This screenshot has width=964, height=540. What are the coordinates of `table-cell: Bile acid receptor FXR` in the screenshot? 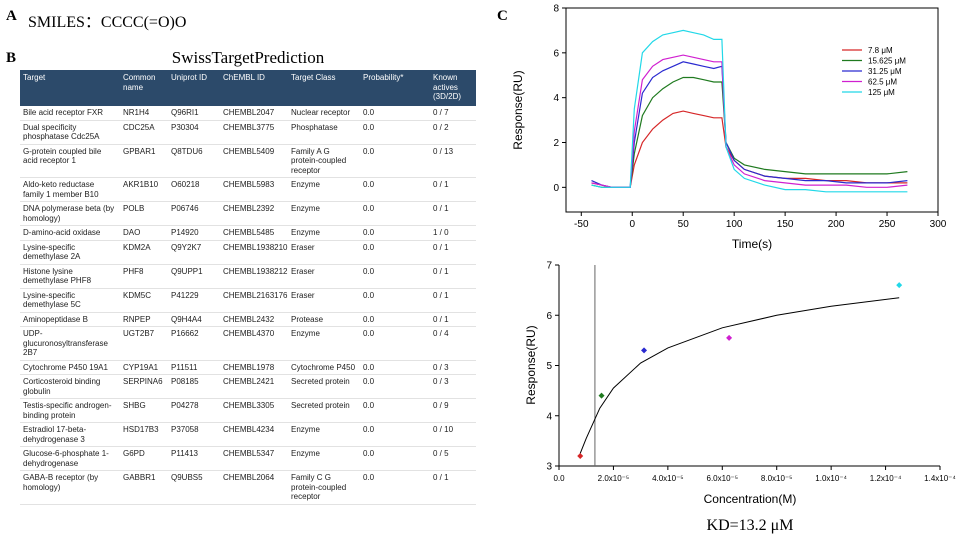 It's located at (70, 113).